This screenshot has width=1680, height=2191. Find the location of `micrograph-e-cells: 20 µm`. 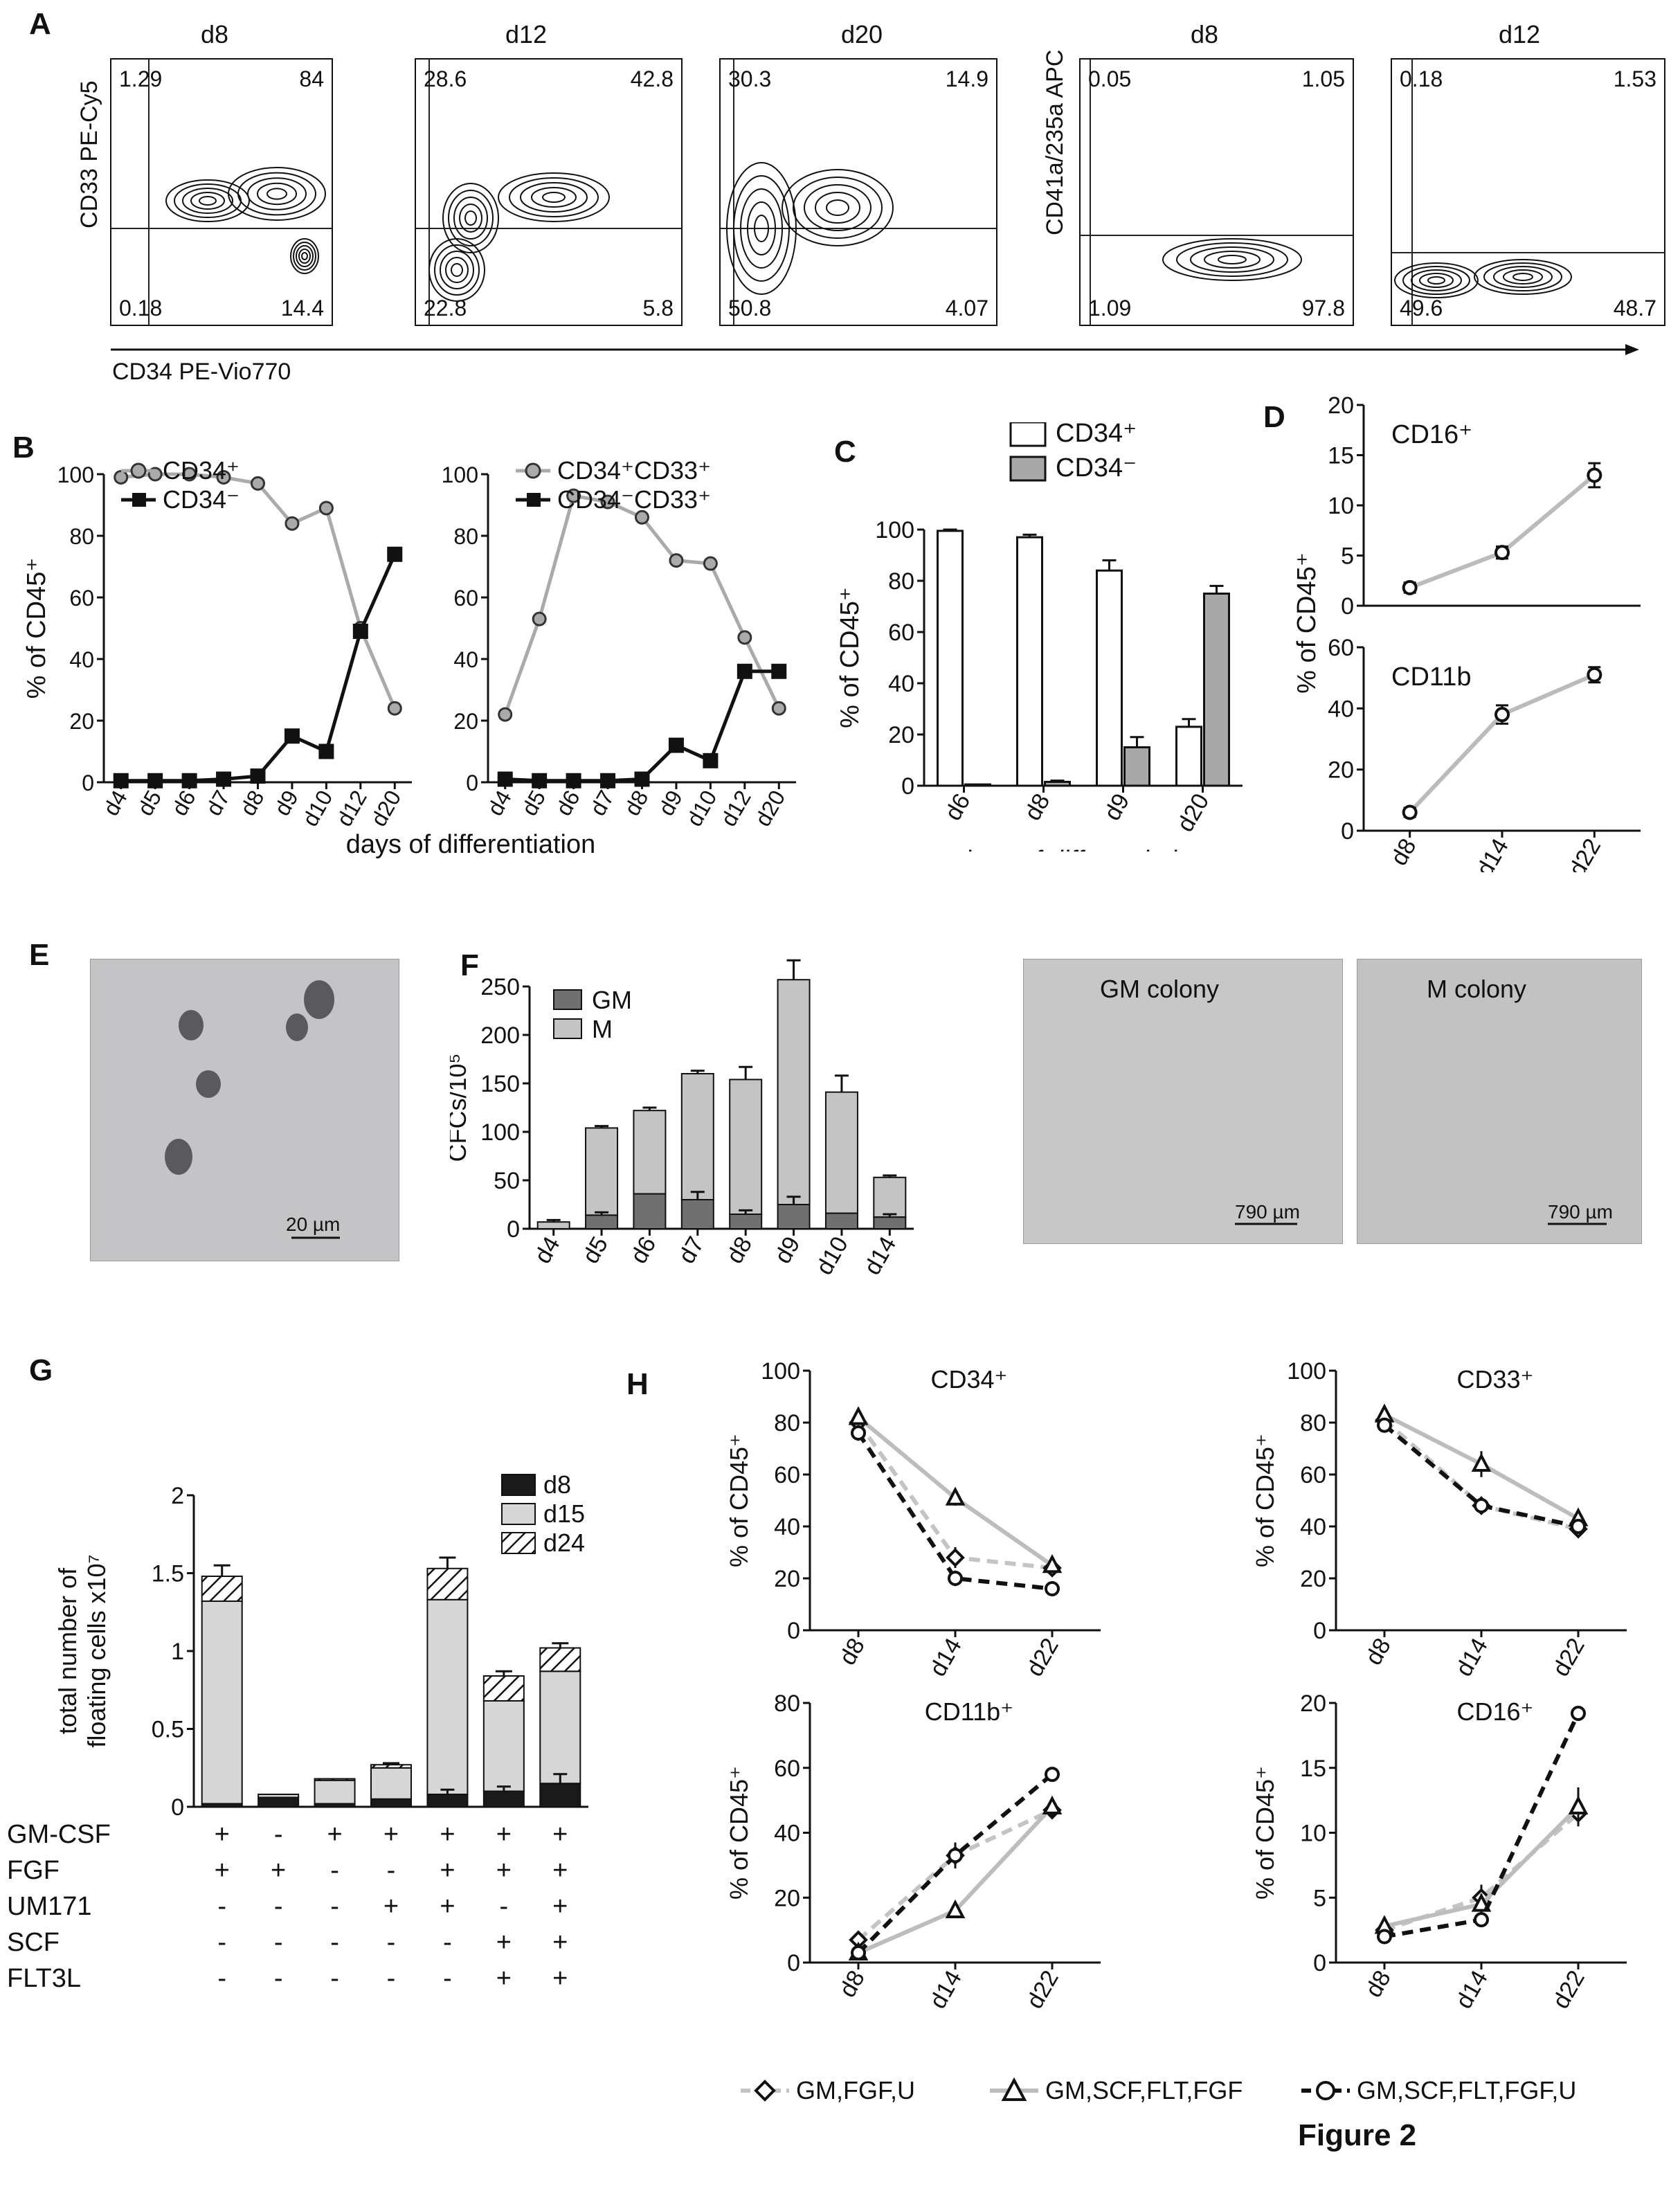

micrograph-e-cells: 20 µm is located at coordinates (253, 1109).